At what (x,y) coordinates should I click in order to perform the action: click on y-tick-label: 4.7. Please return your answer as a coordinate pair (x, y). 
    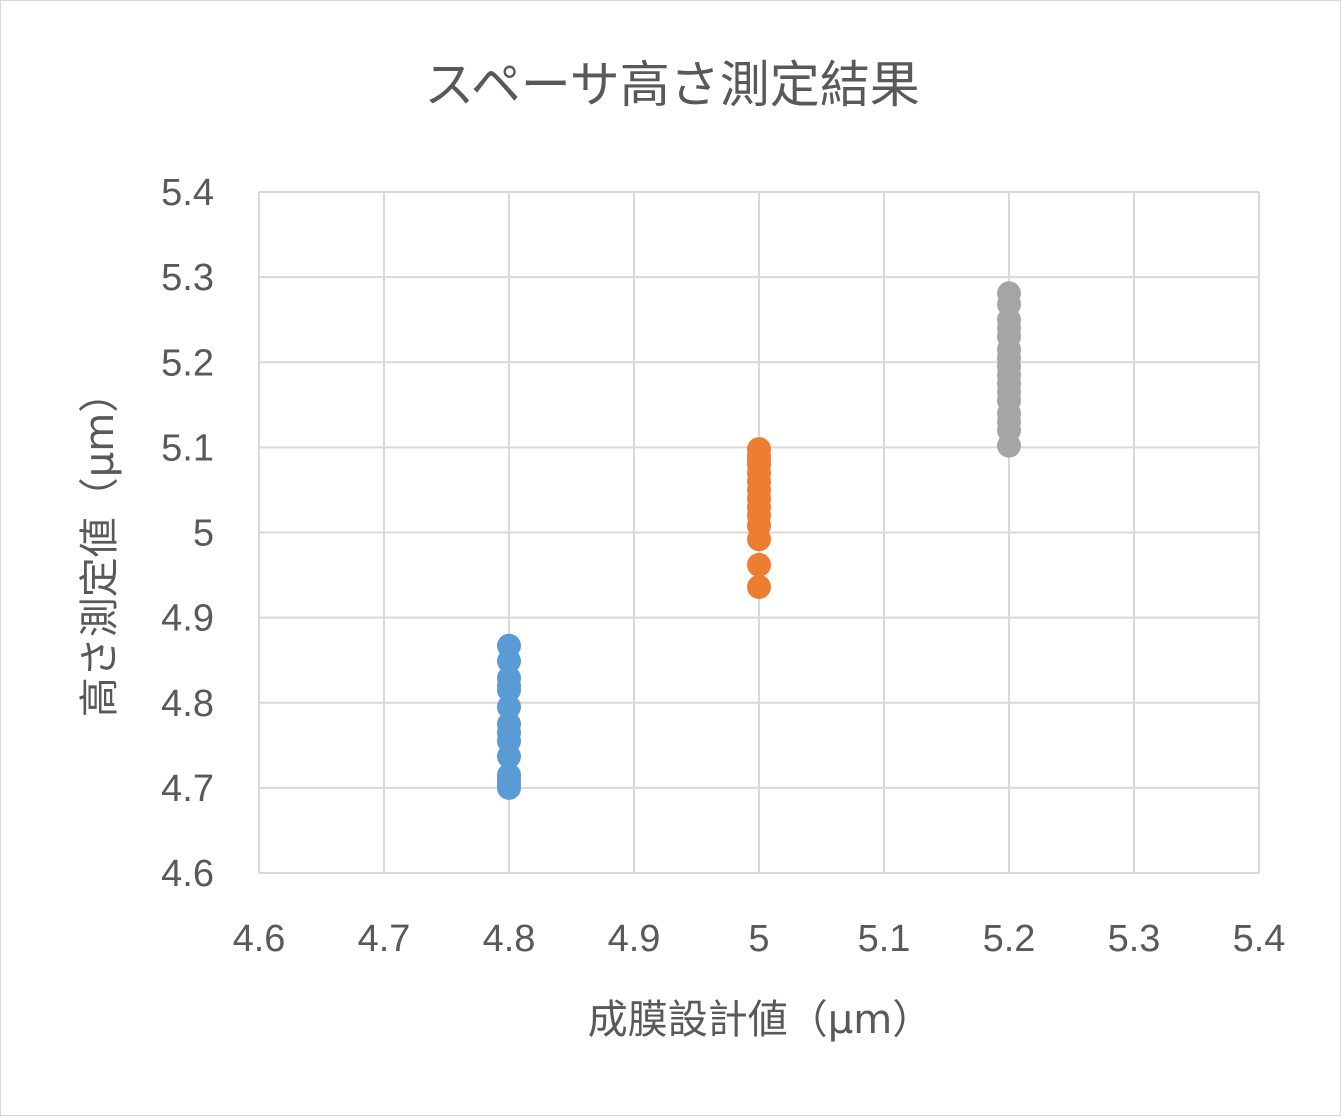
    Looking at the image, I should click on (187, 789).